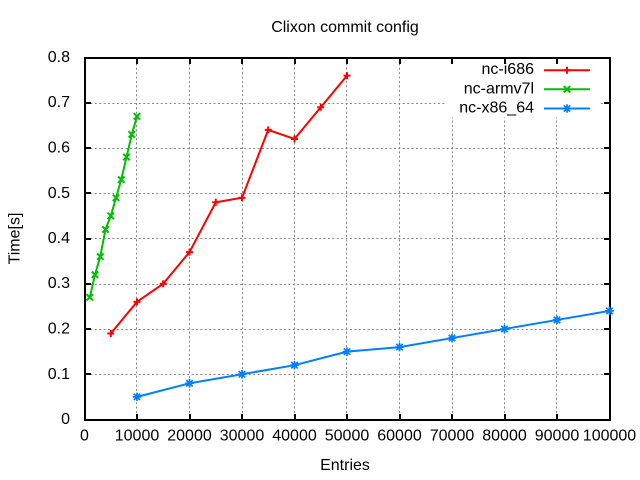  What do you see at coordinates (59, 57) in the screenshot?
I see `svg-text: 0.8` at bounding box center [59, 57].